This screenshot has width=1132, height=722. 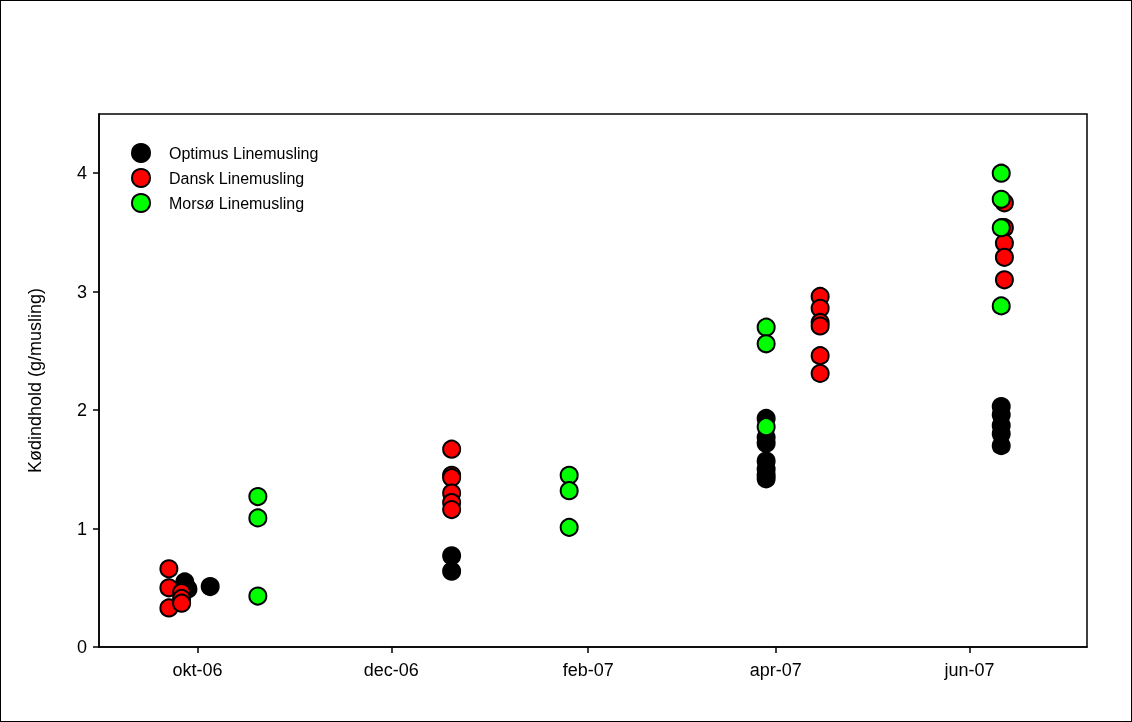 What do you see at coordinates (244, 153) in the screenshot?
I see `legend-label: Optimus Linemusling` at bounding box center [244, 153].